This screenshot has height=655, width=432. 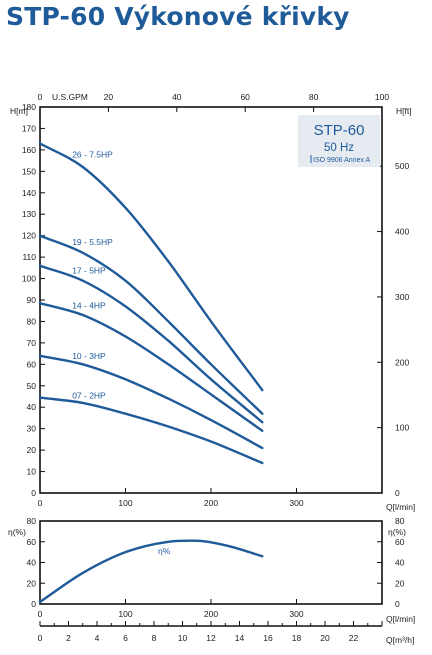 I want to click on m3h-tick-label: 4, so click(x=97, y=638).